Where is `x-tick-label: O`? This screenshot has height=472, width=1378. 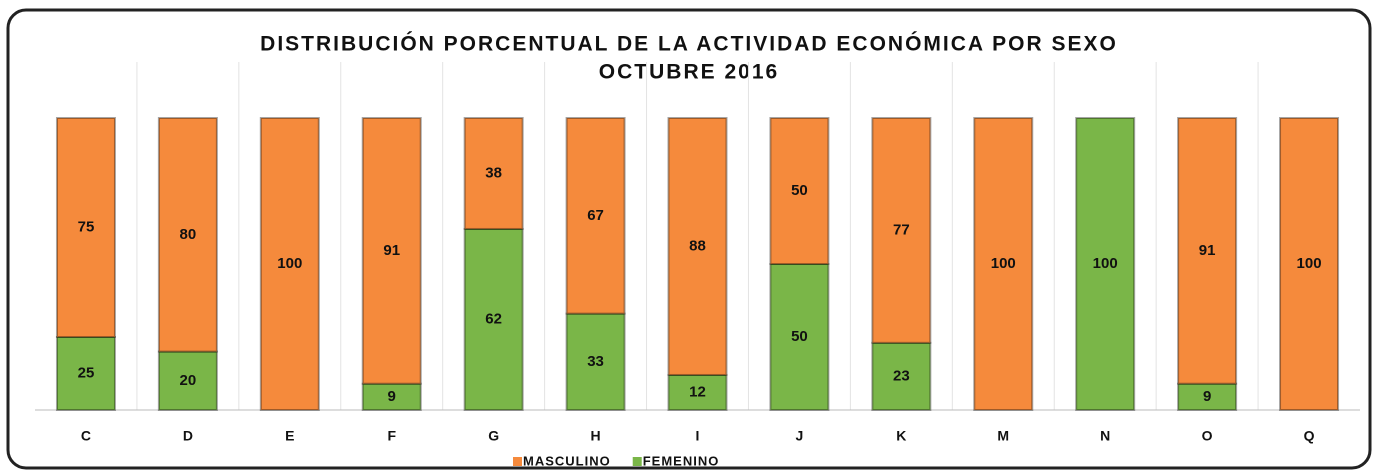 x-tick-label: O is located at coordinates (1207, 436).